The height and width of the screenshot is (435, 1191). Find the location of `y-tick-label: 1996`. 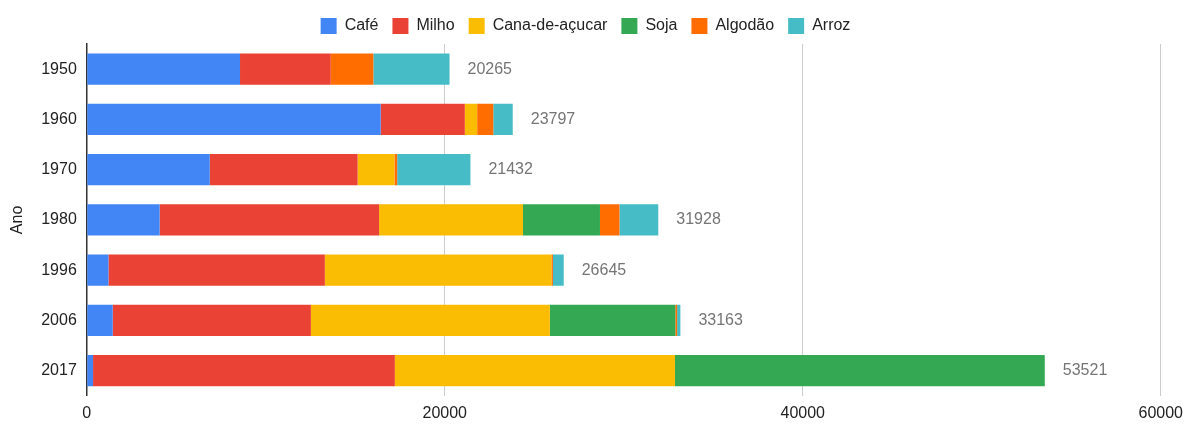

y-tick-label: 1996 is located at coordinates (59, 269).